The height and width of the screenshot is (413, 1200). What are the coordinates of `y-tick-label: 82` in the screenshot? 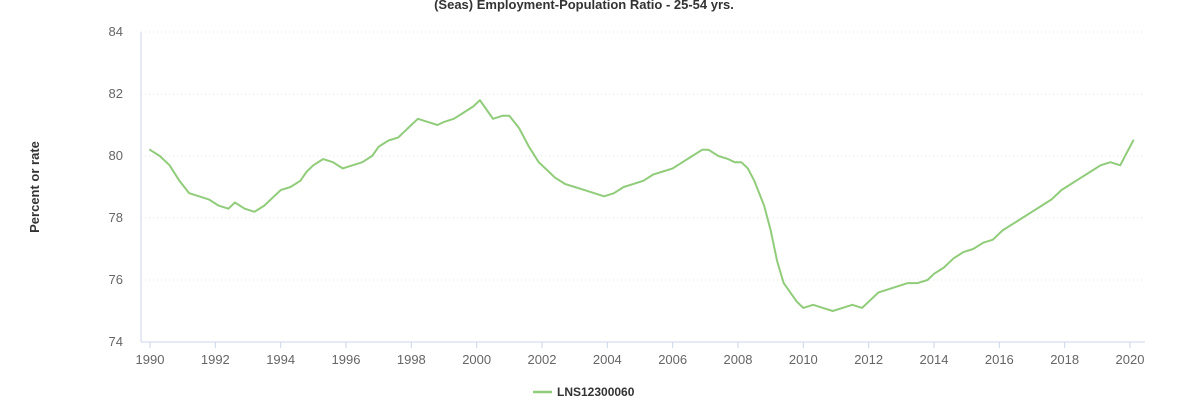 It's located at (116, 93).